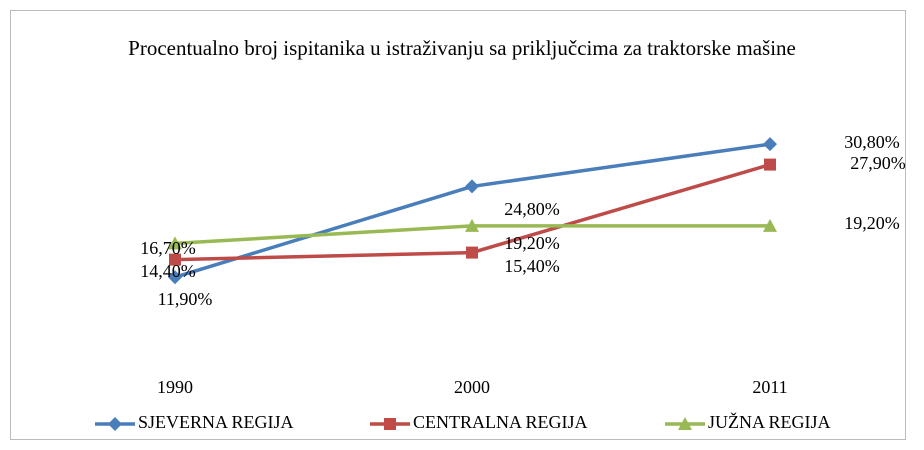 The height and width of the screenshot is (450, 924). I want to click on data-label: 24,80%, so click(532, 209).